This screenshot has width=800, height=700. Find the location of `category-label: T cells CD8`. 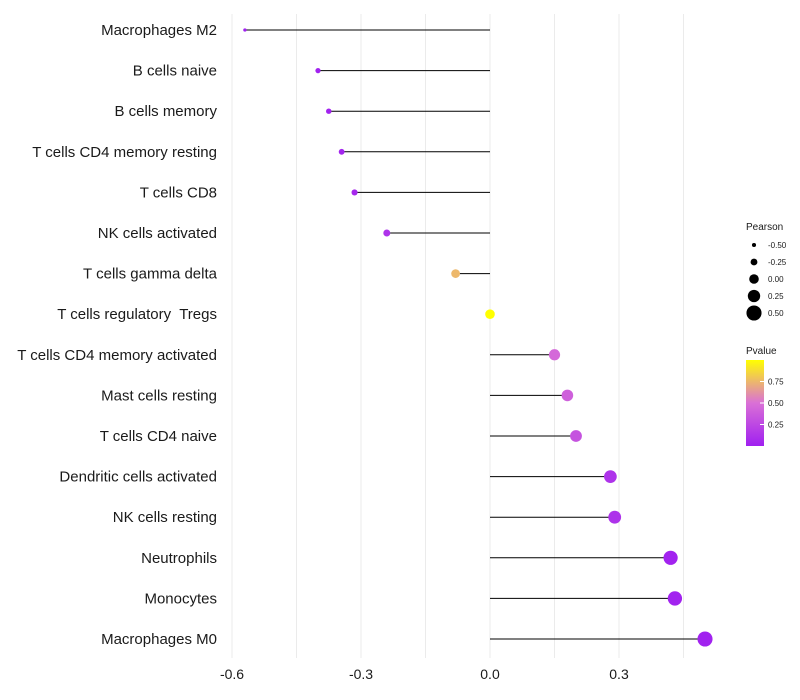

category-label: T cells CD8 is located at coordinates (178, 192).